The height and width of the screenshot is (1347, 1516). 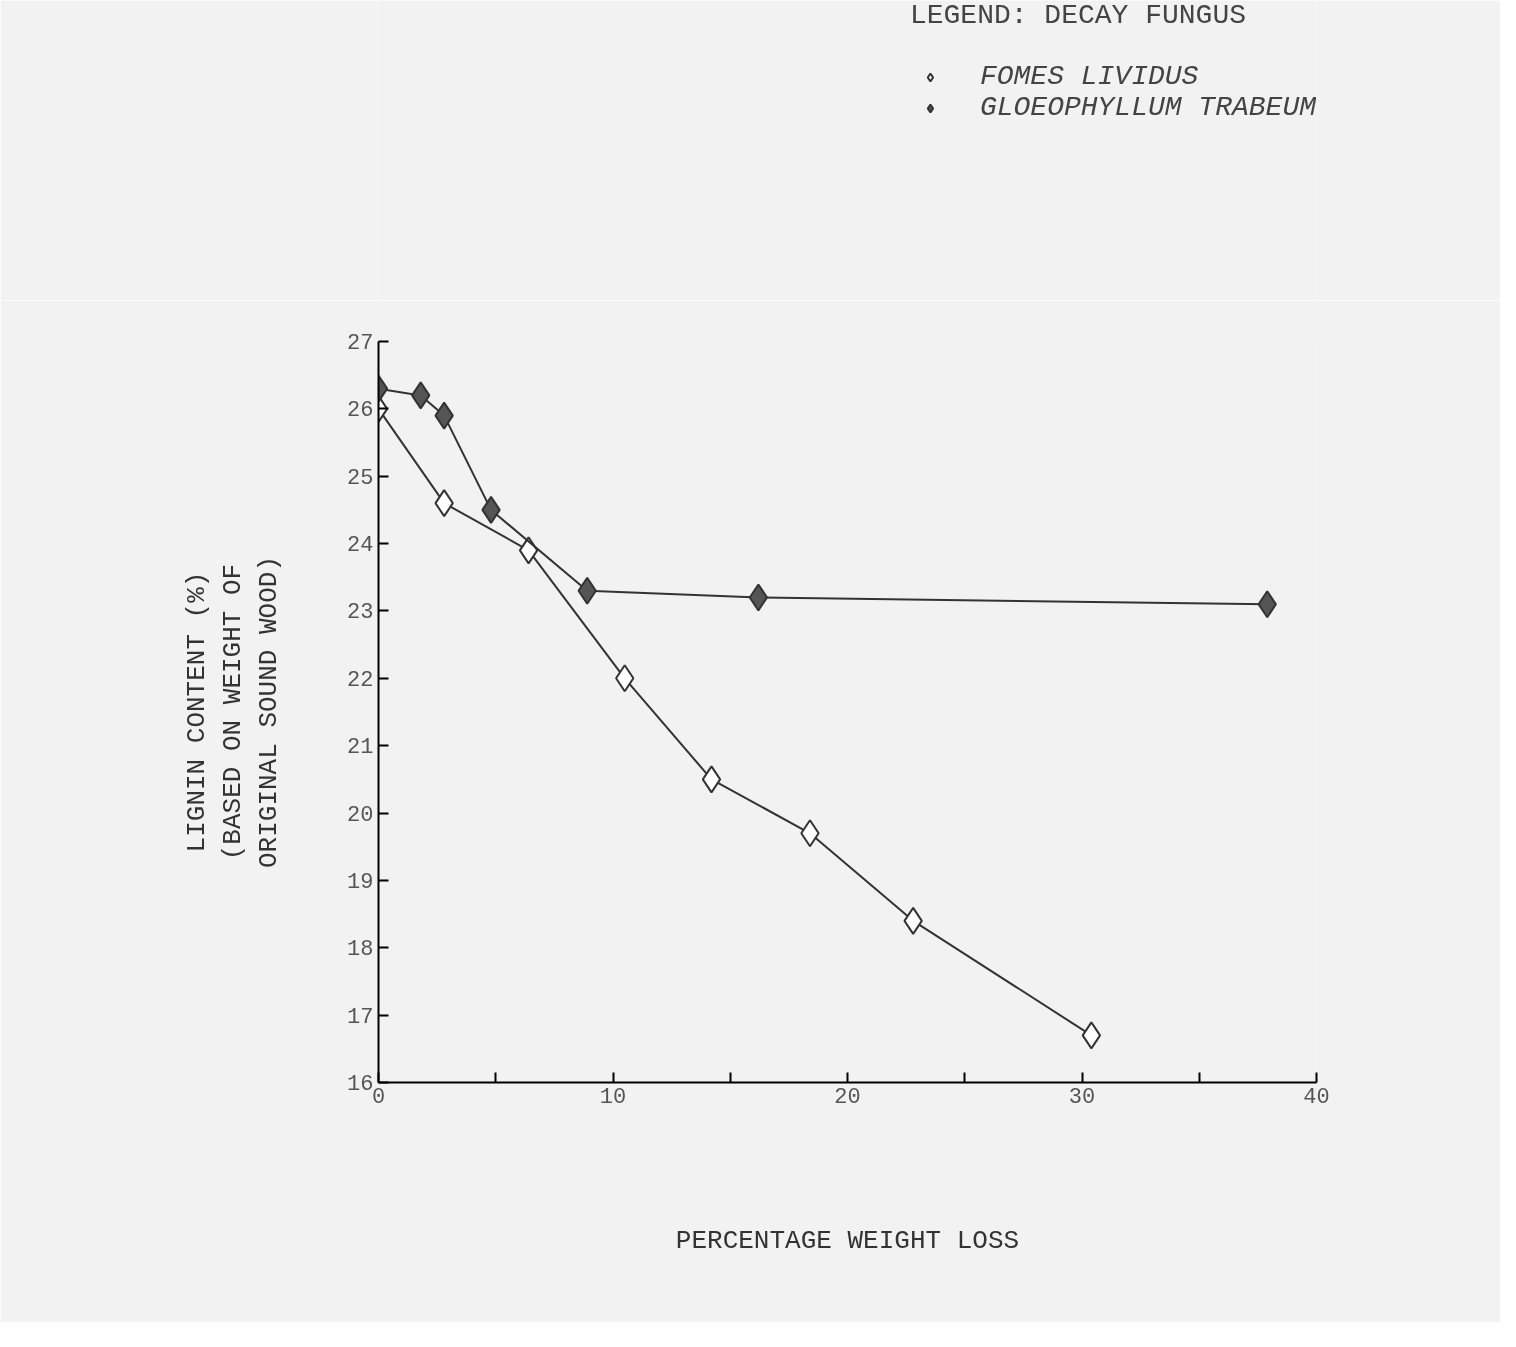 I want to click on y-tick-label: 16, so click(x=360, y=1084).